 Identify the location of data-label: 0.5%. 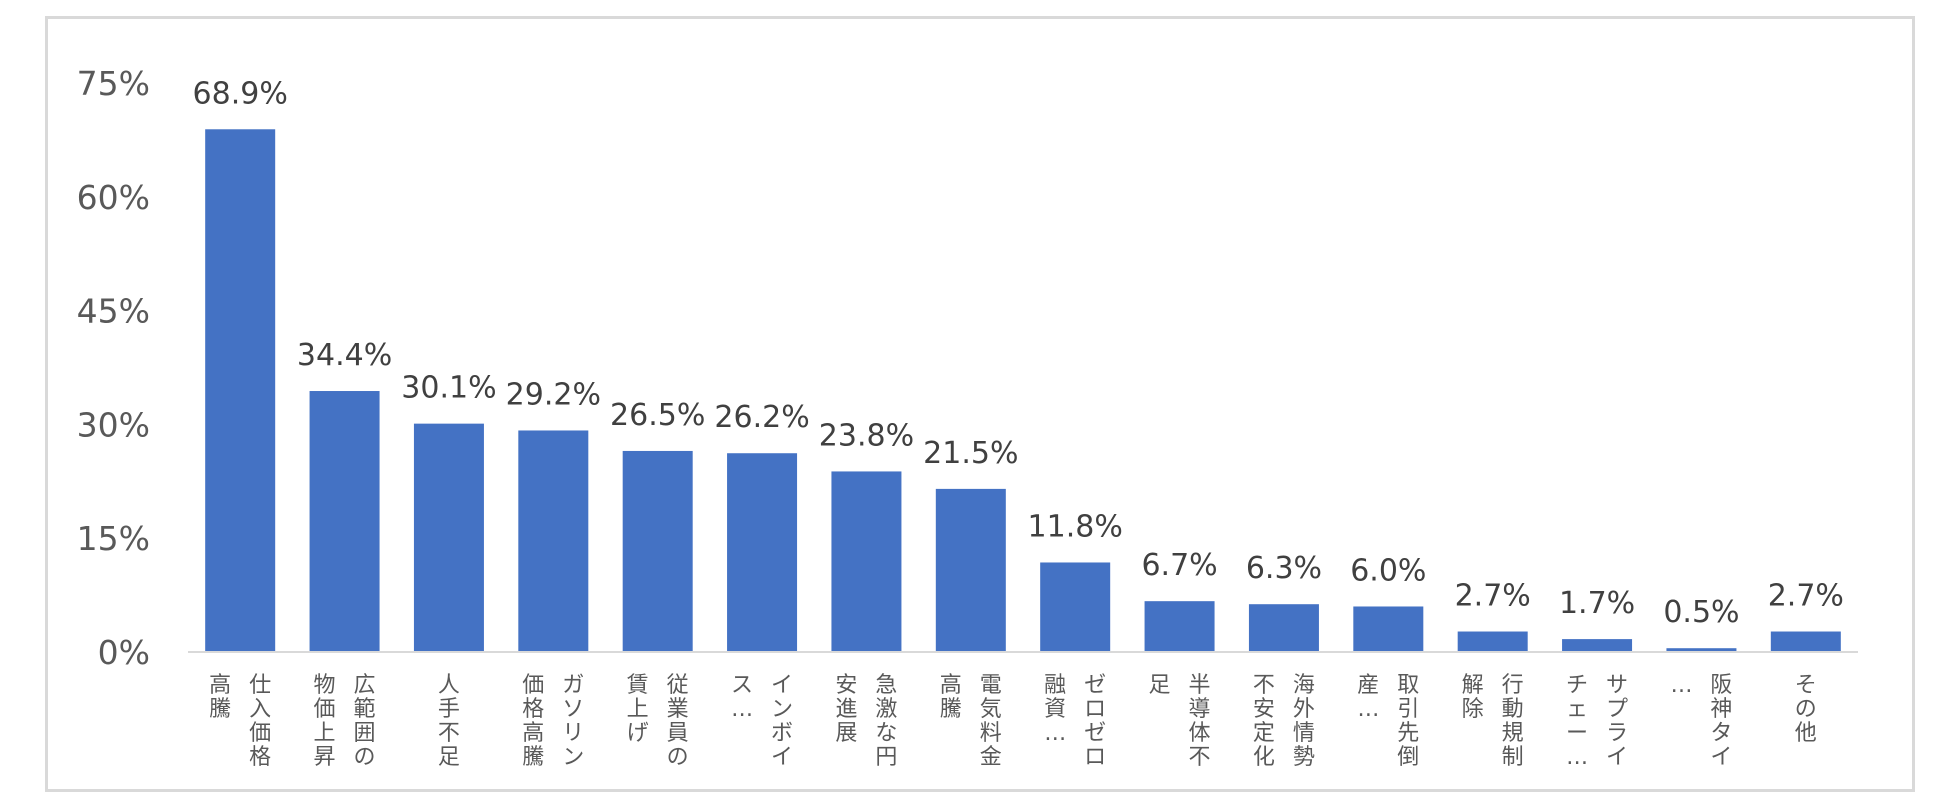
(1701, 612).